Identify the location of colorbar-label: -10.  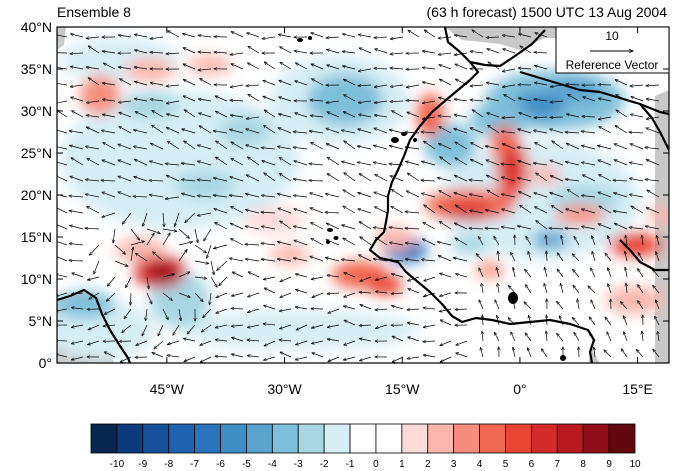
(117, 464).